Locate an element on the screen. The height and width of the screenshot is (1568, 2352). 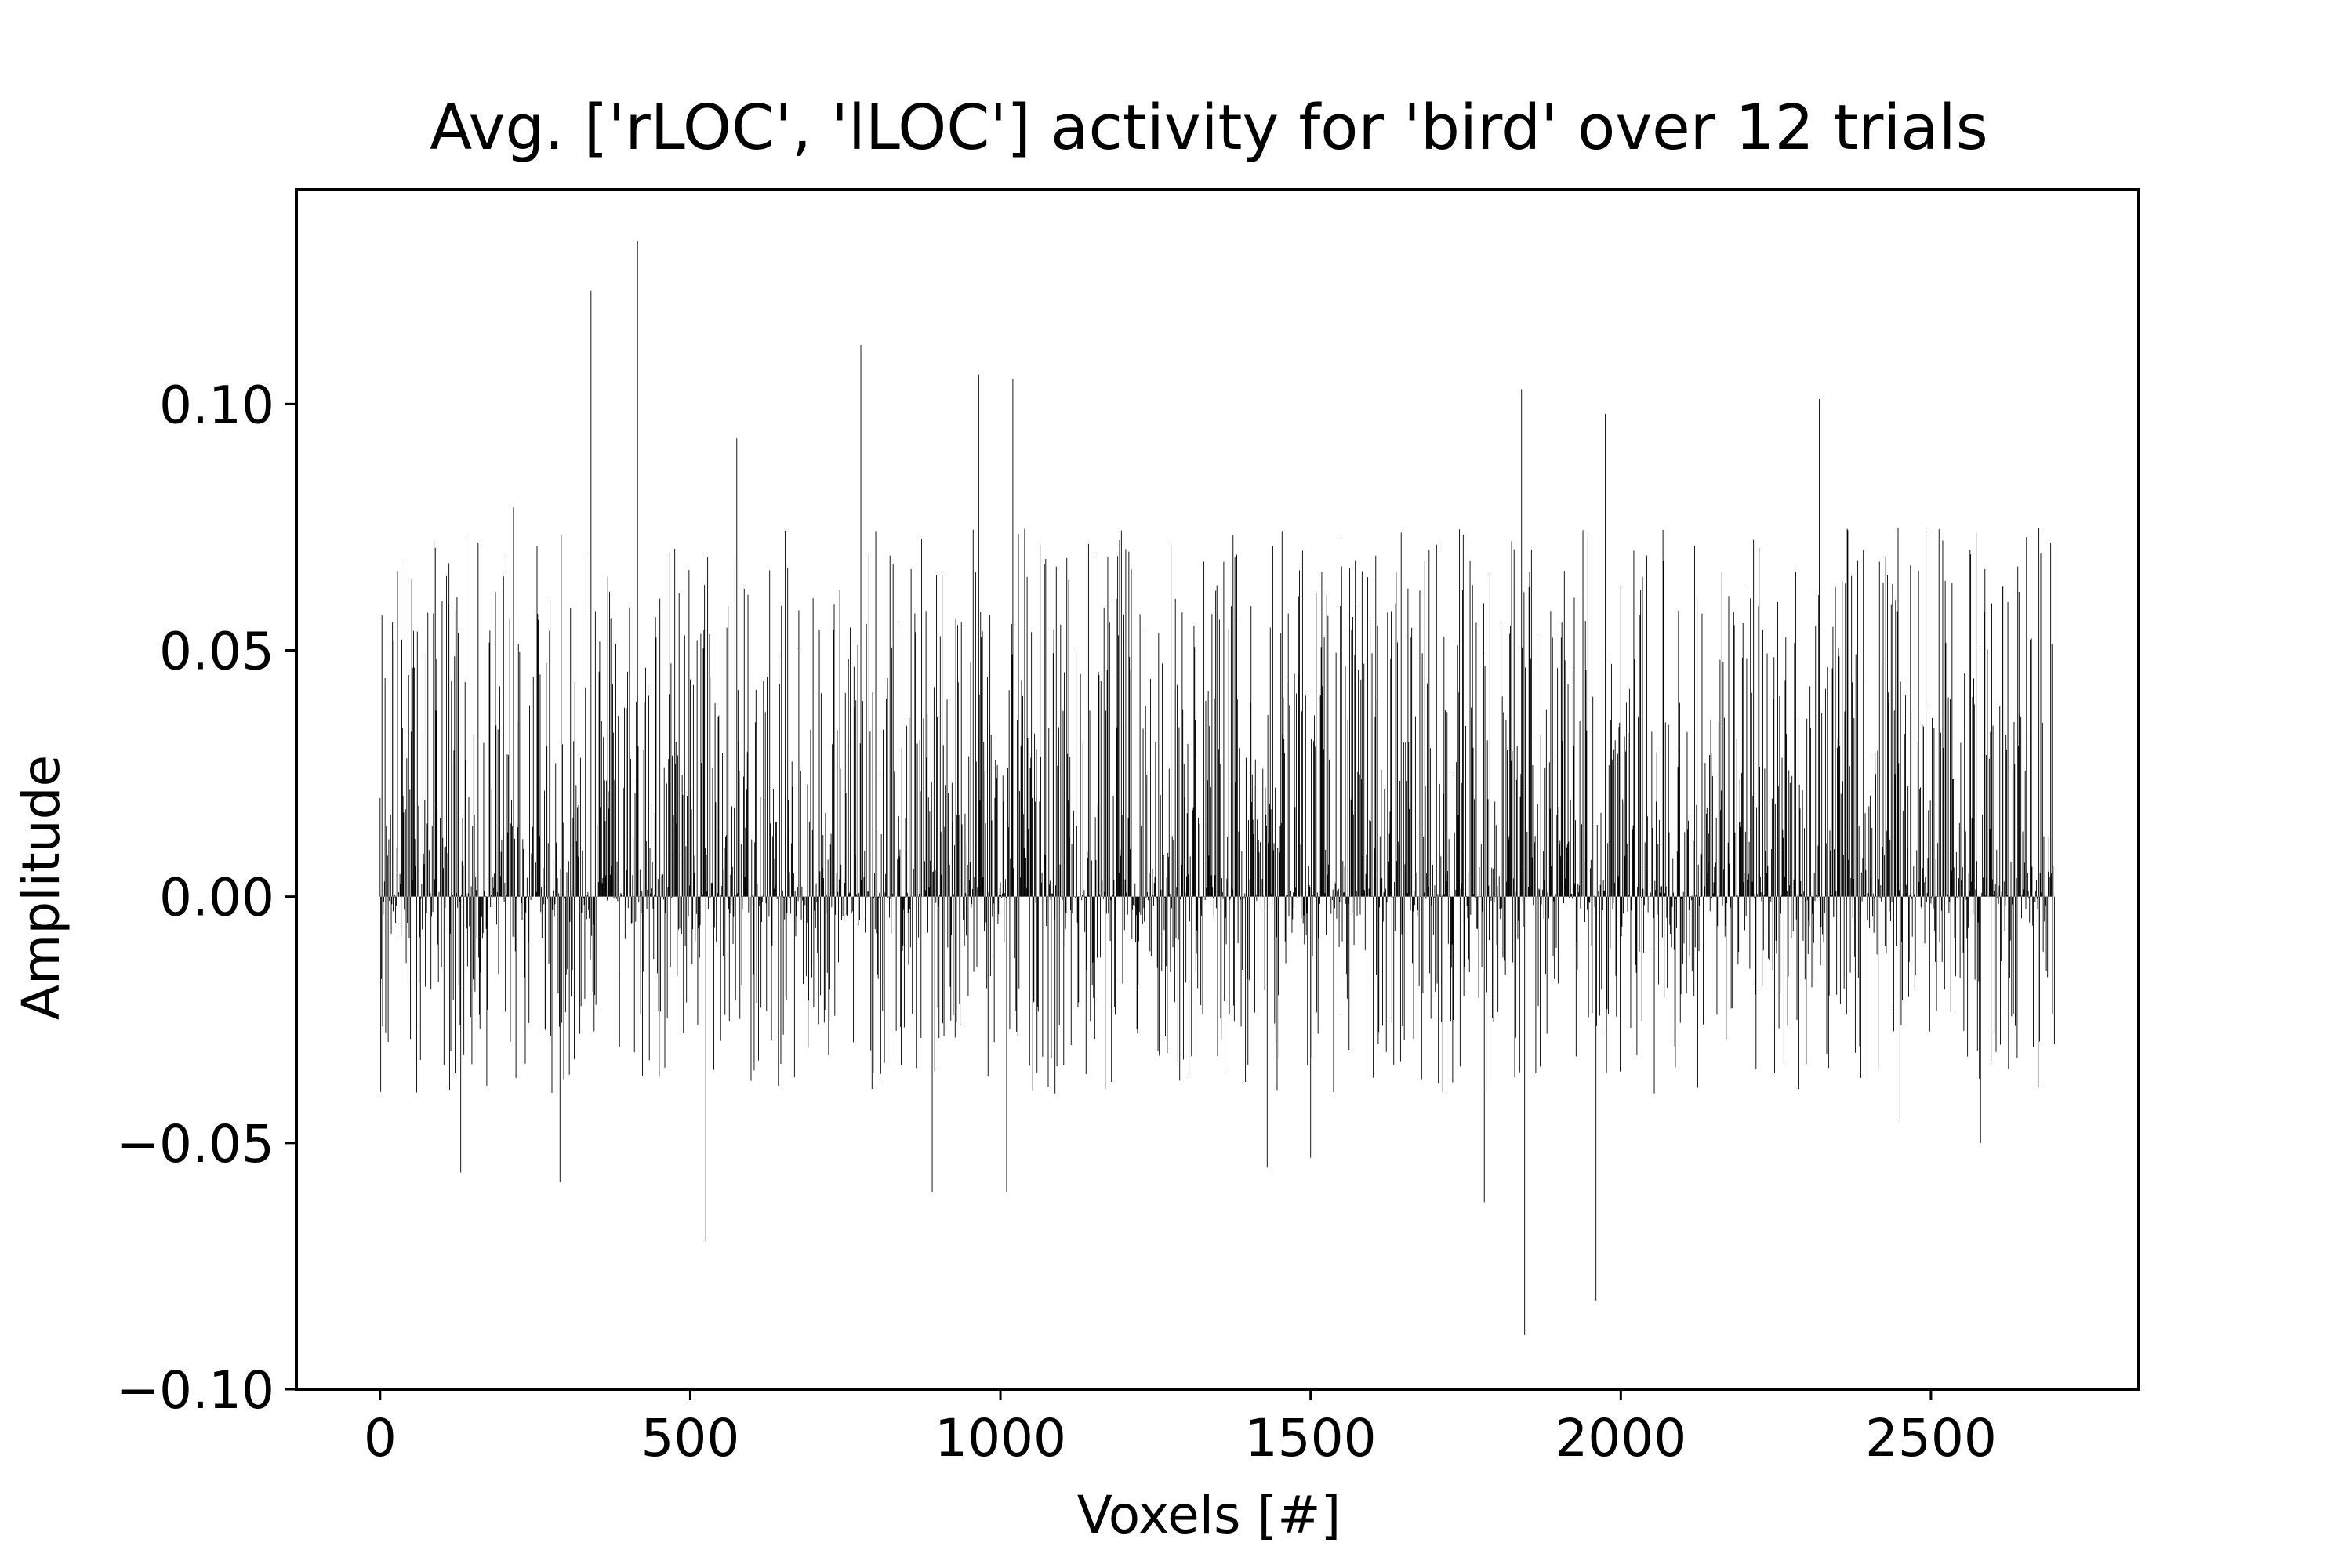
x-tick-label: 2000 is located at coordinates (1620, 1438).